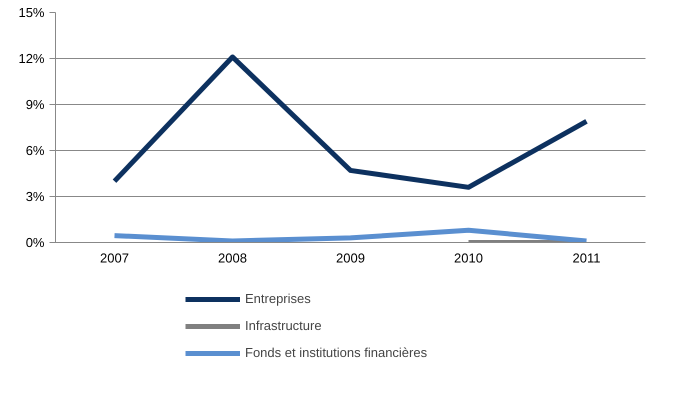 This screenshot has height=414, width=699. Describe the element at coordinates (468, 258) in the screenshot. I see `x-tick-label: 2010` at that location.